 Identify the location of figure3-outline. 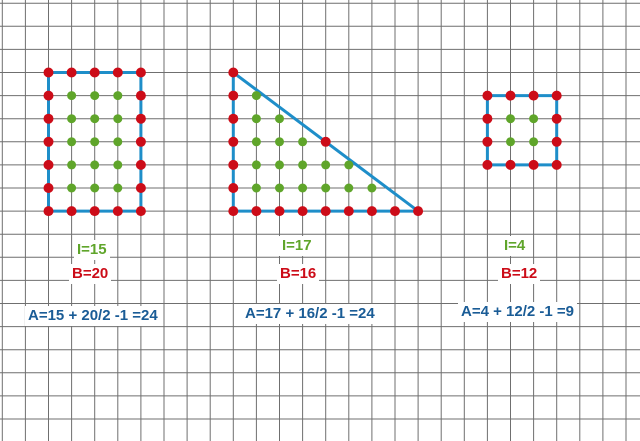
(522, 130).